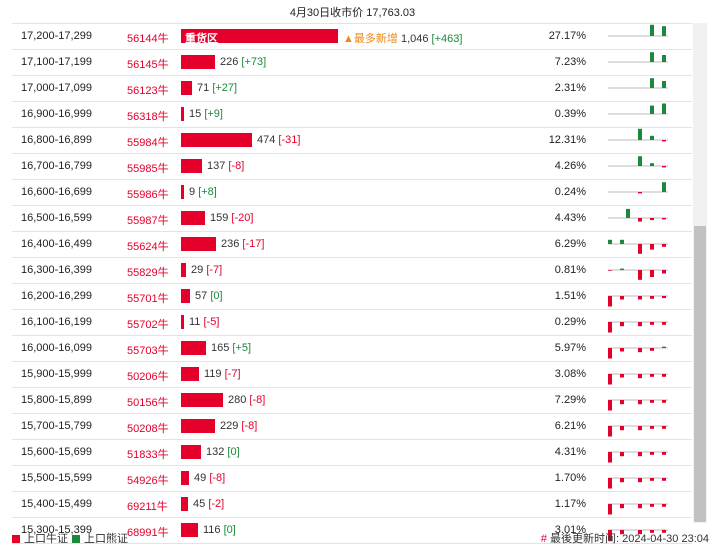 Image resolution: width=717 pixels, height=548 pixels. I want to click on legend-bull-label: 上口牛证, so click(46, 539).